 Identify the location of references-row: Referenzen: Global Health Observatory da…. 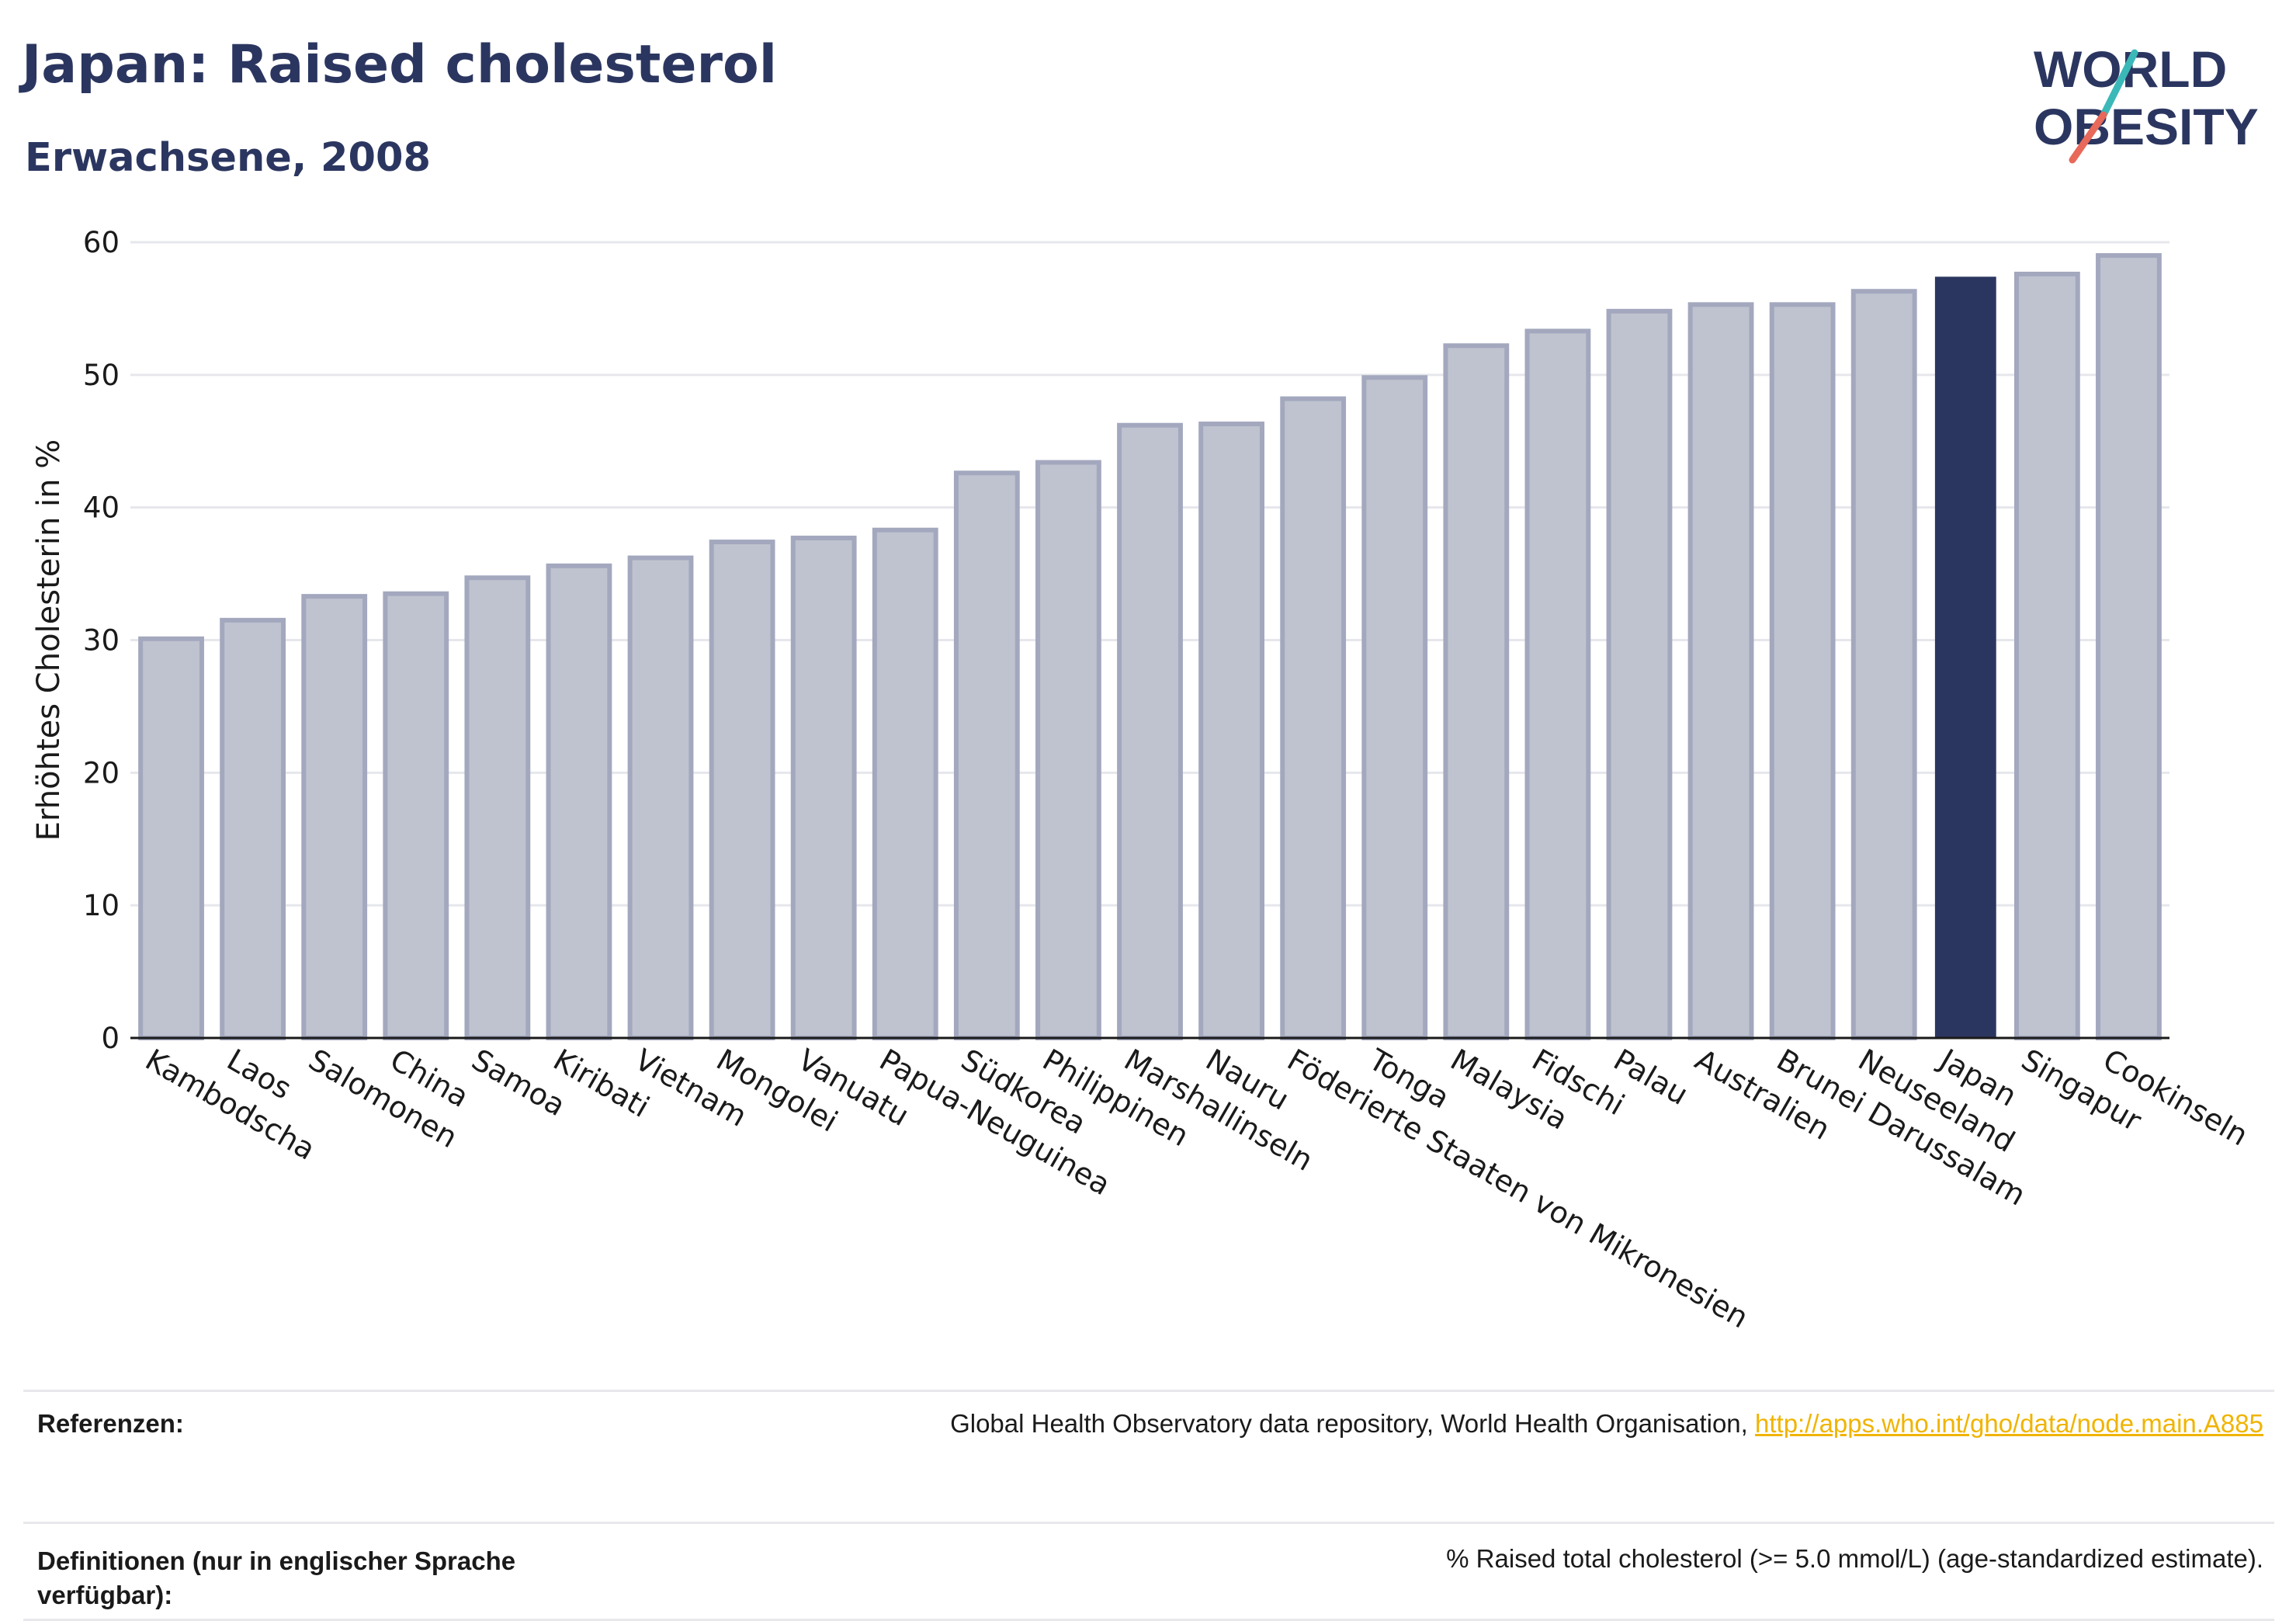
(1148, 1423).